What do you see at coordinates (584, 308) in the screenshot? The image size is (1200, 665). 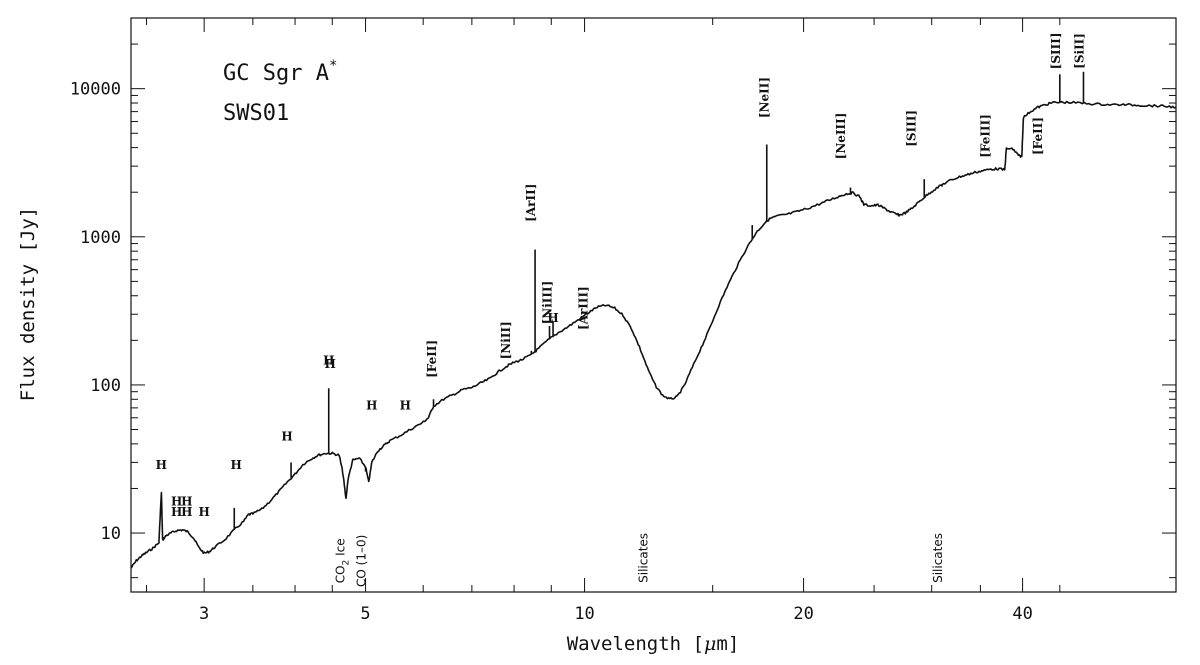 I see `emission-line-label: [ArIII]` at bounding box center [584, 308].